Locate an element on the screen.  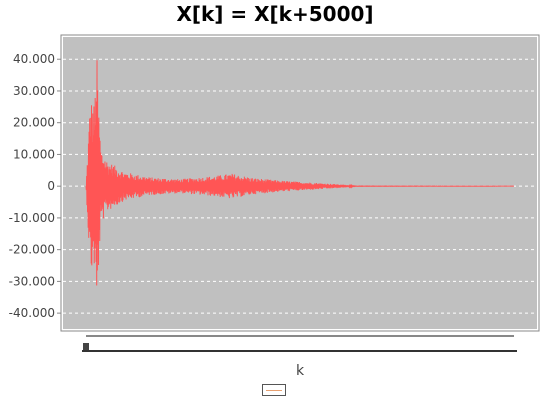
y-tick-label: -20.000 is located at coordinates (32, 250).